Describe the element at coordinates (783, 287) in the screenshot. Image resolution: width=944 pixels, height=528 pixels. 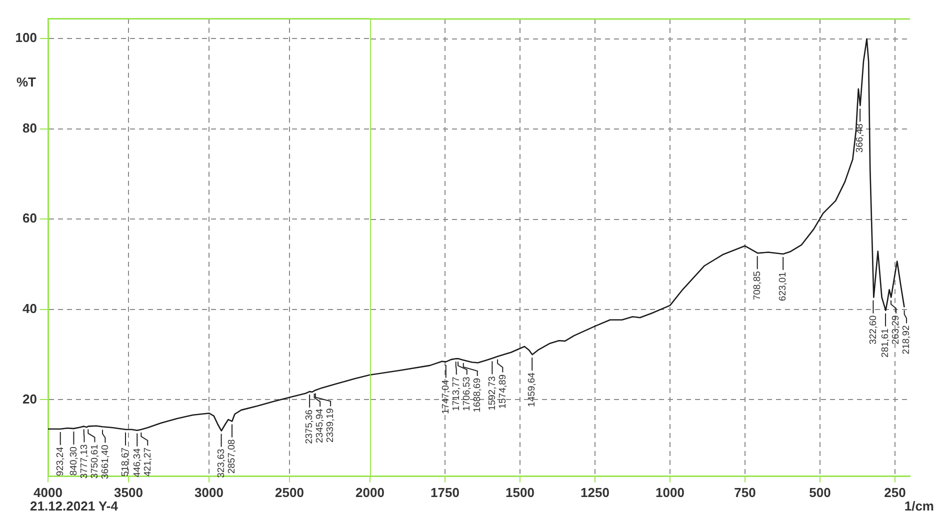
I see `annotation: 623,01` at that location.